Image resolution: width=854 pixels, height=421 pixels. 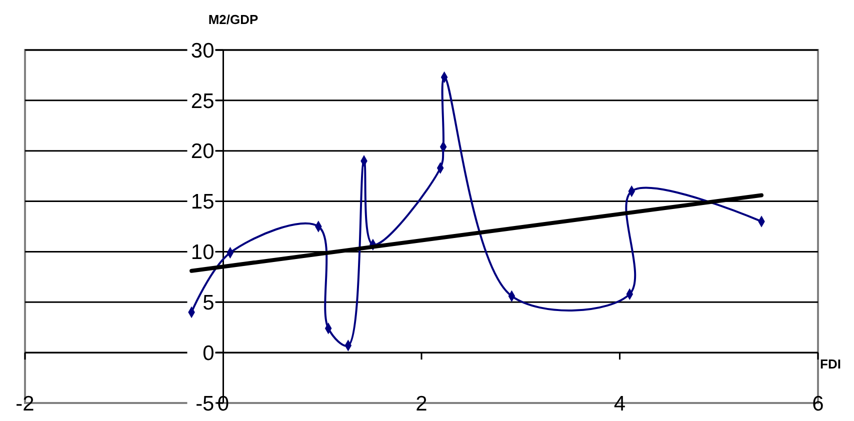 I want to click on x-tick-label: -2, so click(x=25, y=404).